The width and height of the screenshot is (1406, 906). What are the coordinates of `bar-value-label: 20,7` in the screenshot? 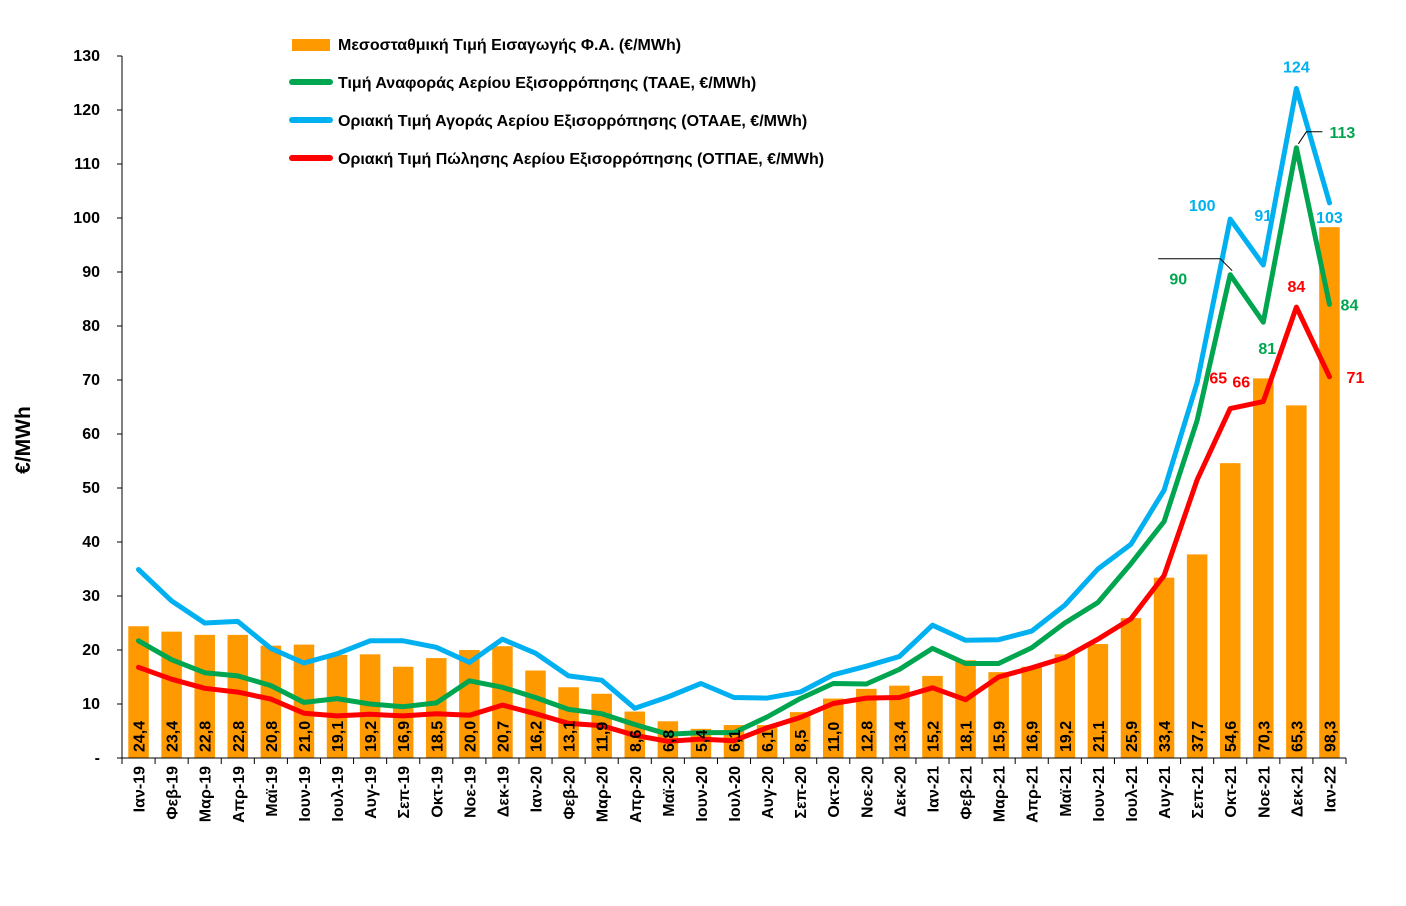 It's located at (503, 736).